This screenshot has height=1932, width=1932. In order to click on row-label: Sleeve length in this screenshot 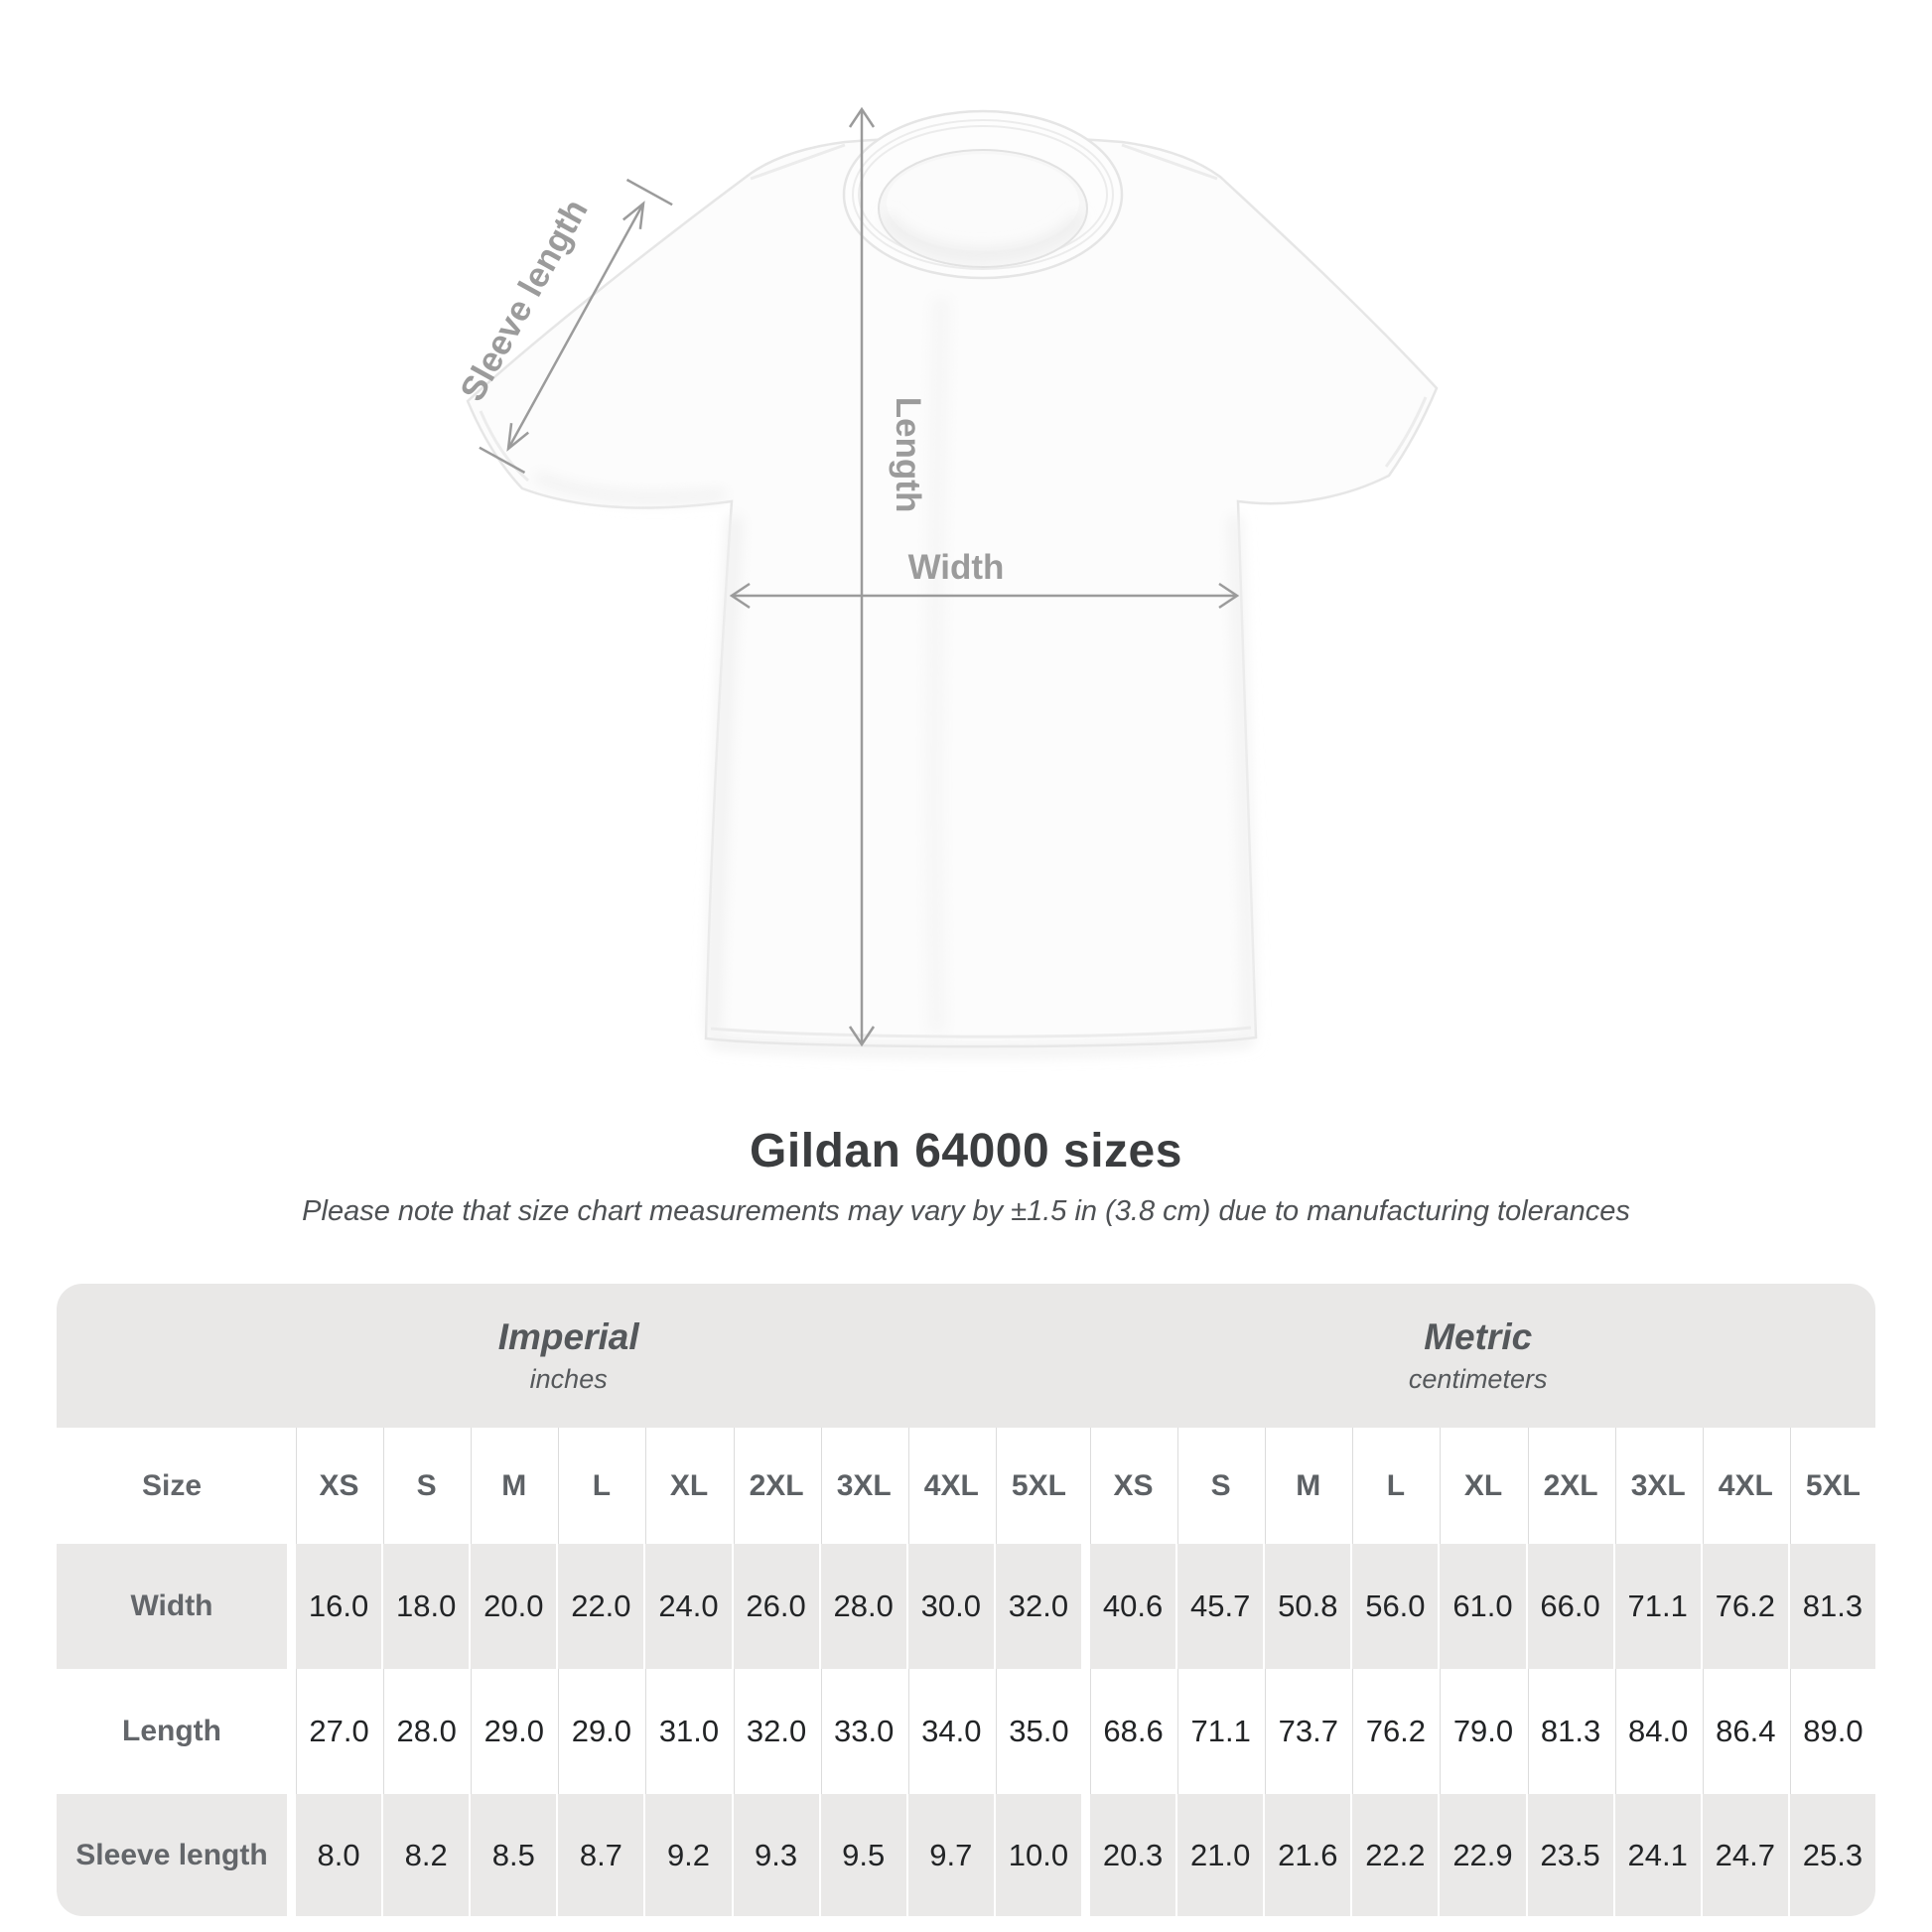, I will do `click(172, 1855)`.